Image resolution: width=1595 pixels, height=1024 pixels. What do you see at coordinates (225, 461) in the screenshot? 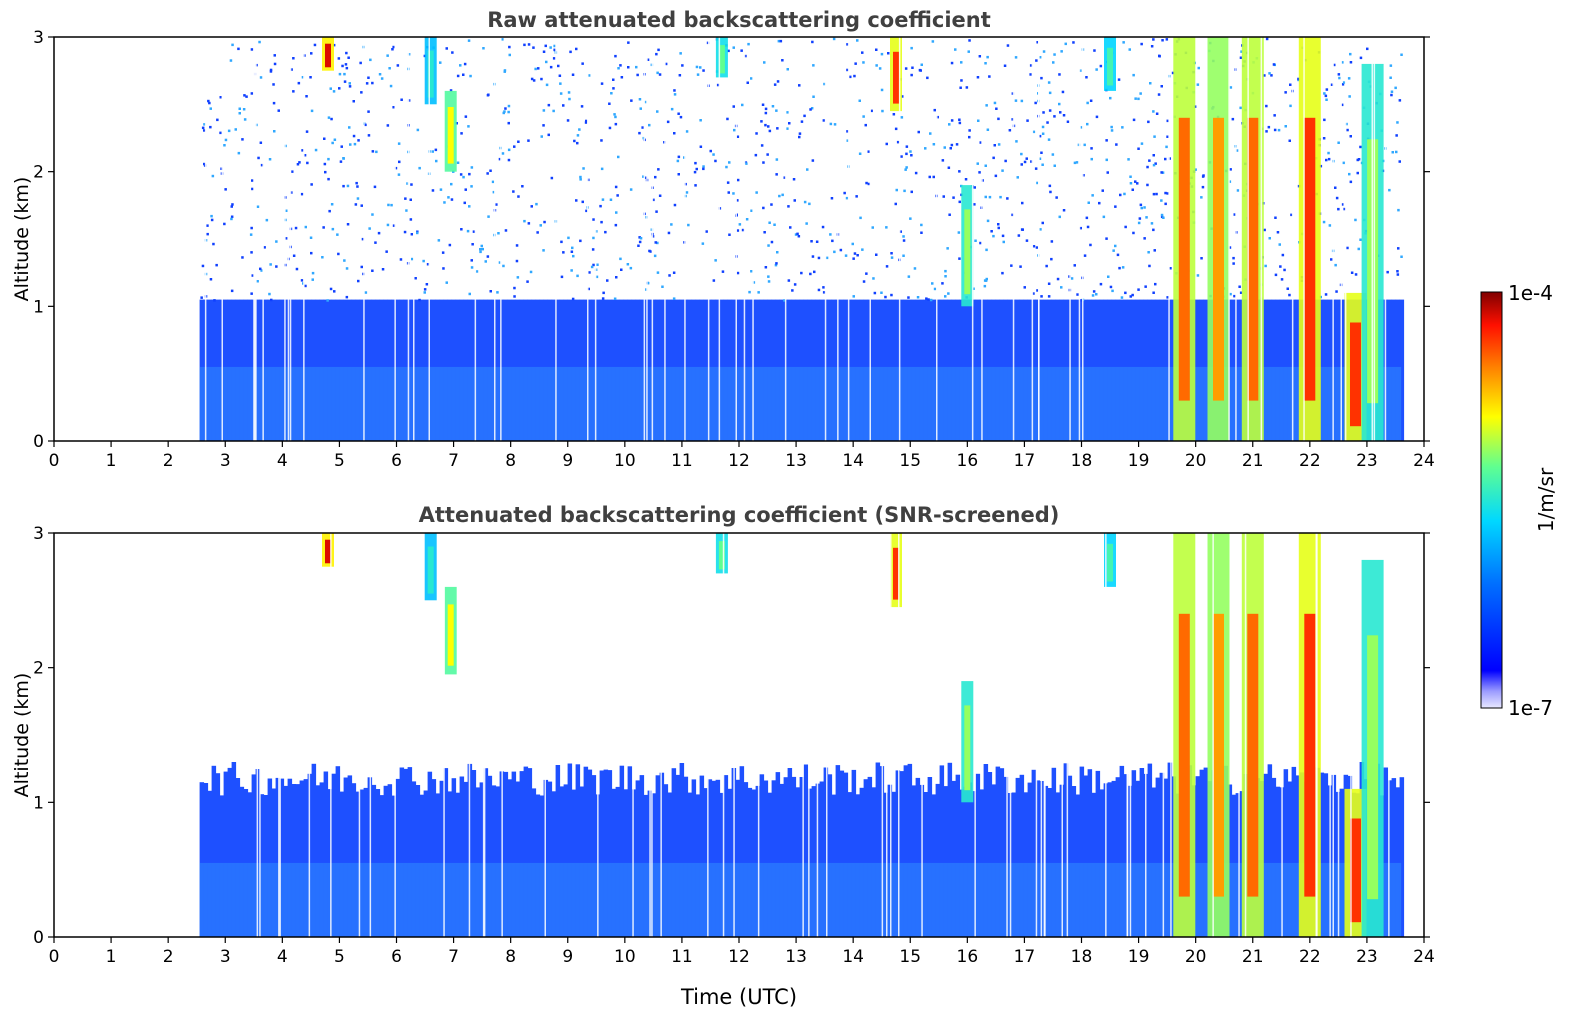
I see `x-tick-label: 3` at bounding box center [225, 461].